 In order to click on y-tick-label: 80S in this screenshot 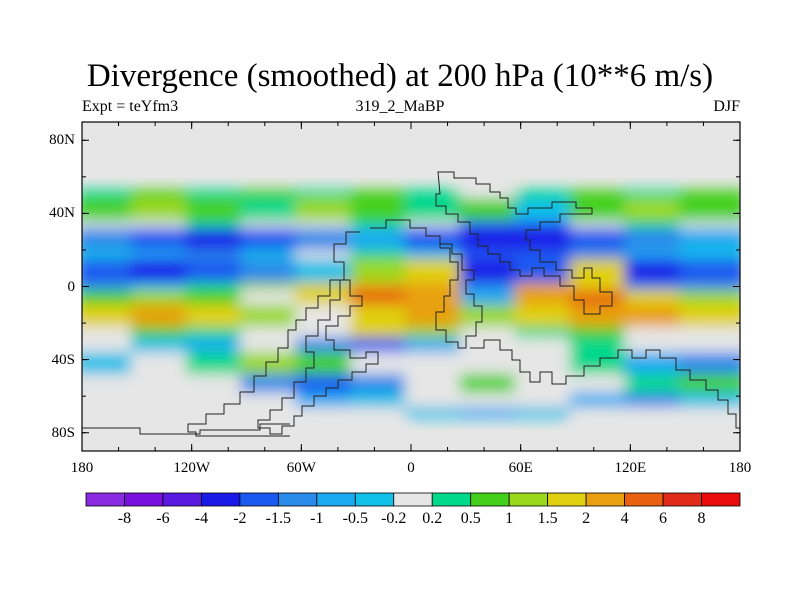, I will do `click(63, 432)`.